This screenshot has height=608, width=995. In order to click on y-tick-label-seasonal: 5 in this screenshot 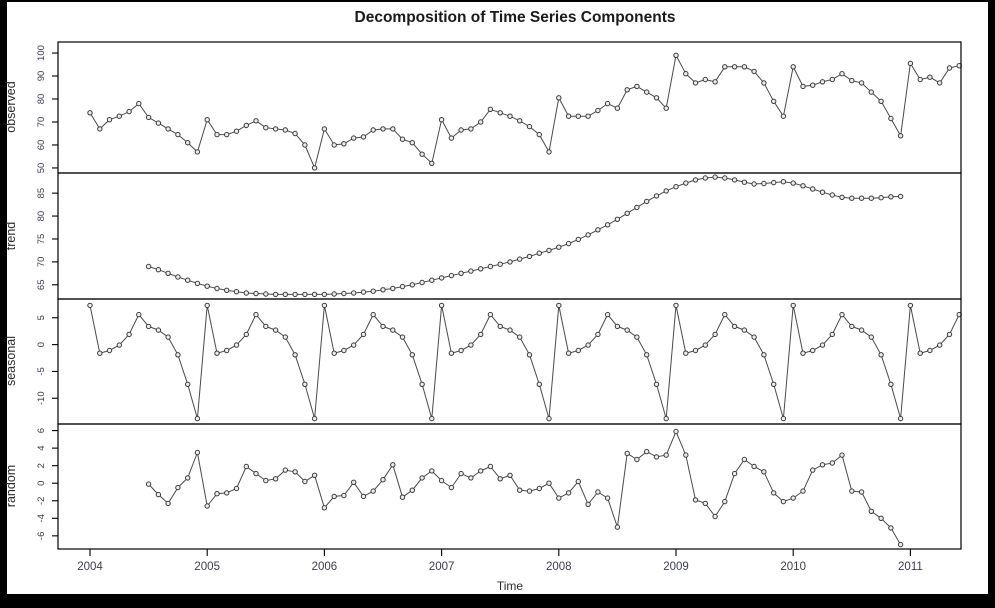, I will do `click(41, 317)`.